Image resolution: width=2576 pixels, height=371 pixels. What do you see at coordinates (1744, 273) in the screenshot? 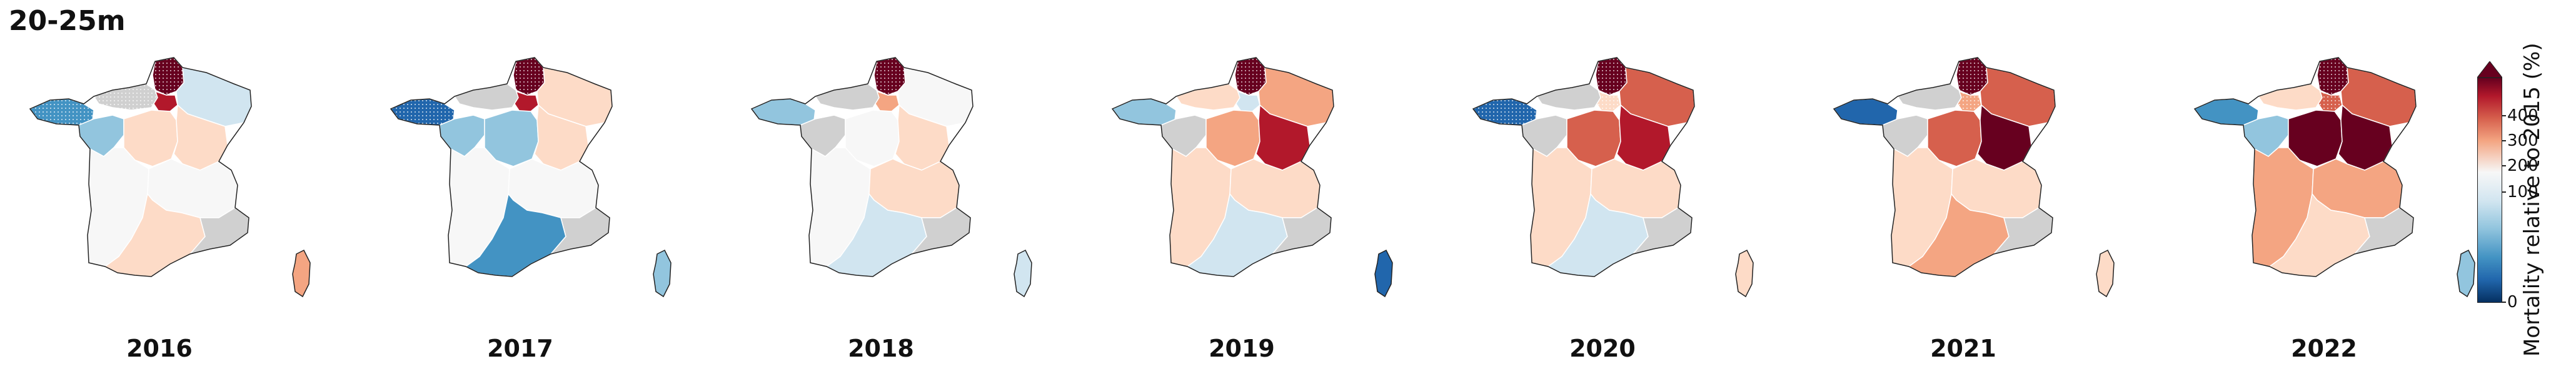
I see `region-corse-2020` at bounding box center [1744, 273].